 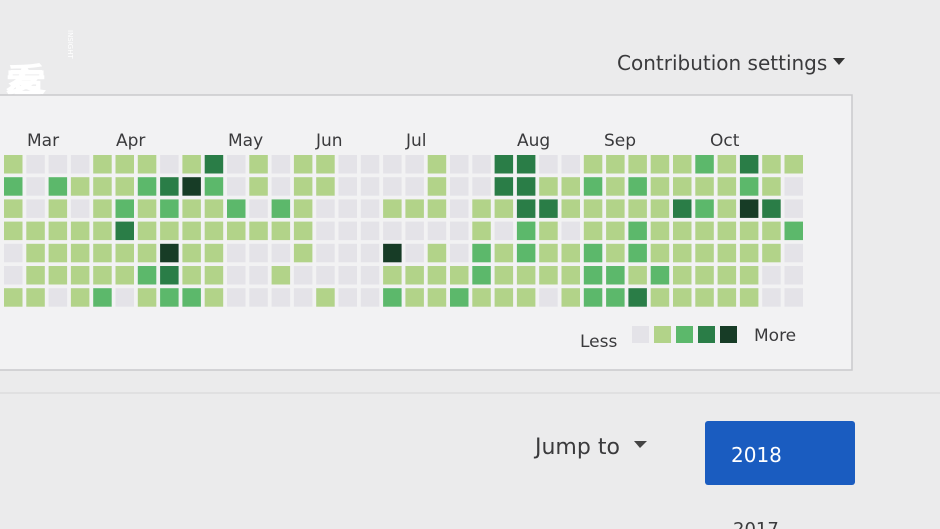 I want to click on month-label: Apr, so click(x=130, y=141).